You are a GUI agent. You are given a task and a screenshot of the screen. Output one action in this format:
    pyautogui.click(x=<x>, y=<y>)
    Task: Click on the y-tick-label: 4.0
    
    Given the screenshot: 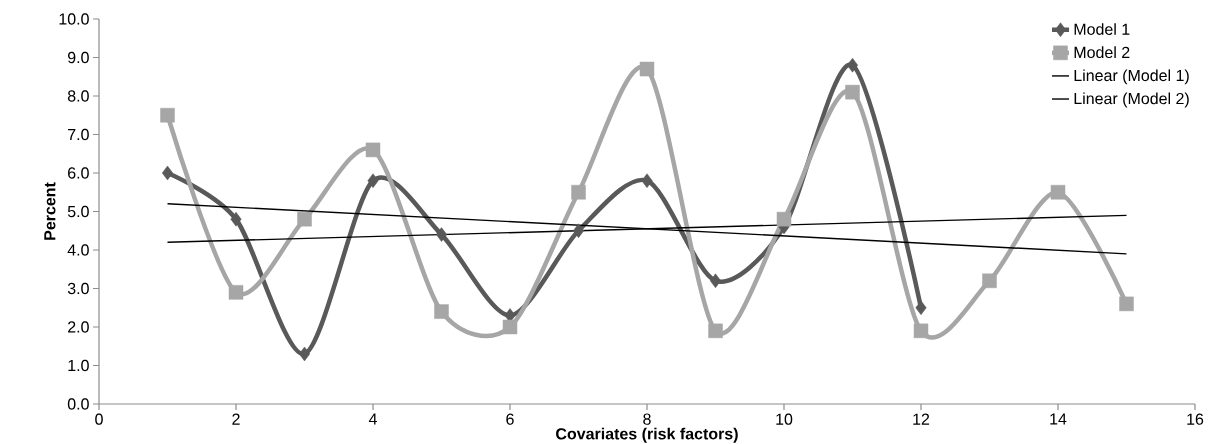 What is the action you would take?
    pyautogui.click(x=78, y=250)
    